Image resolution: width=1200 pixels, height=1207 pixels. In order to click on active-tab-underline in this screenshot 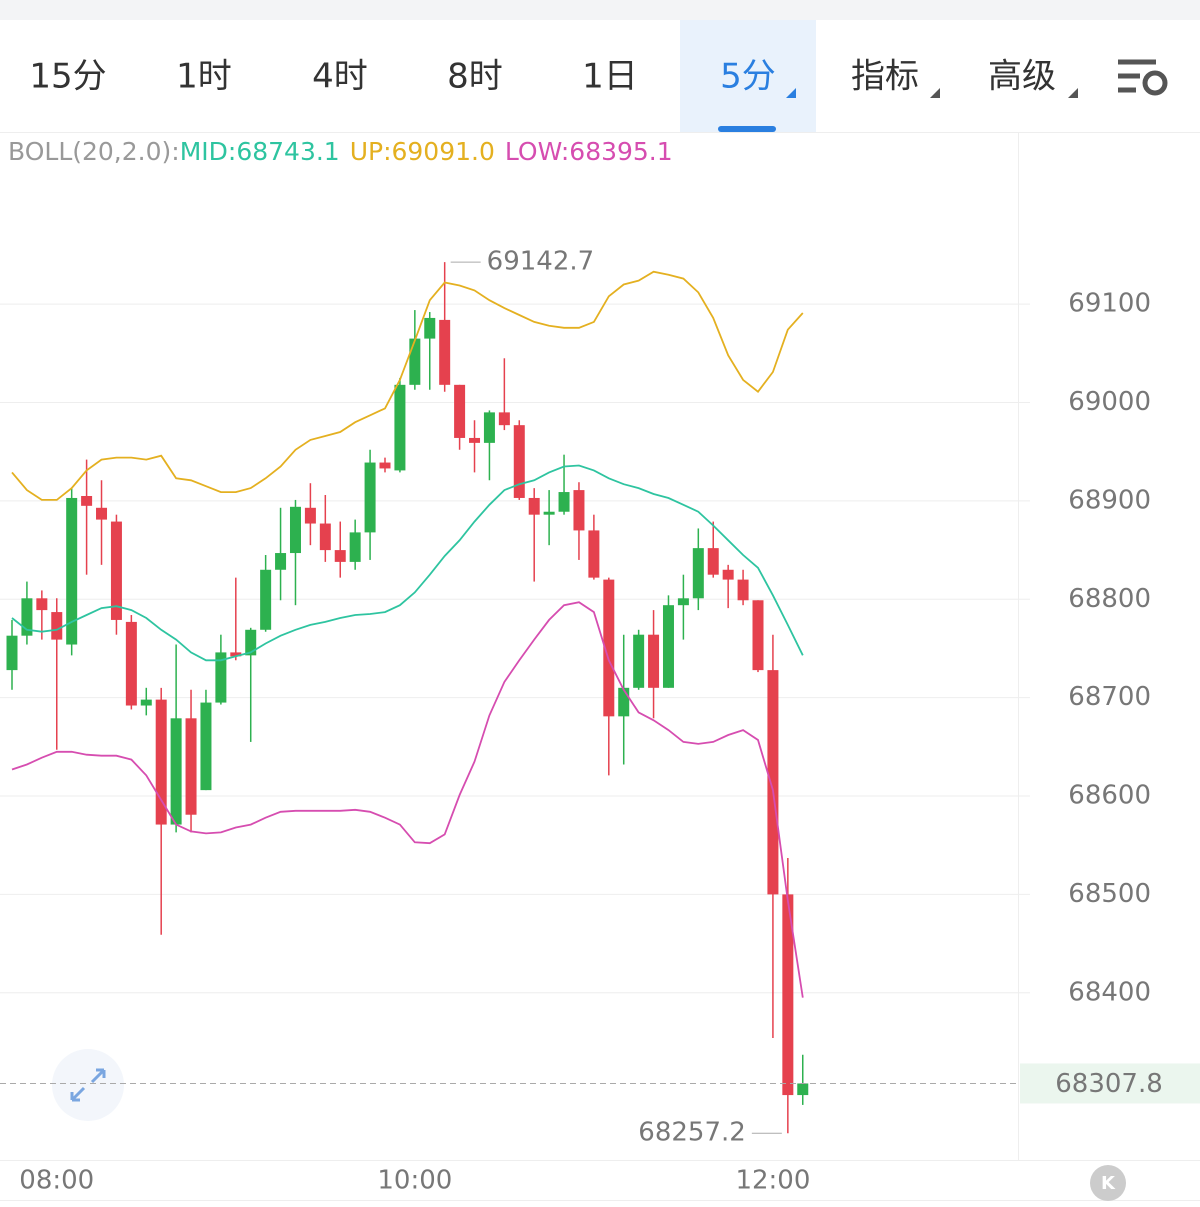, I will do `click(747, 129)`.